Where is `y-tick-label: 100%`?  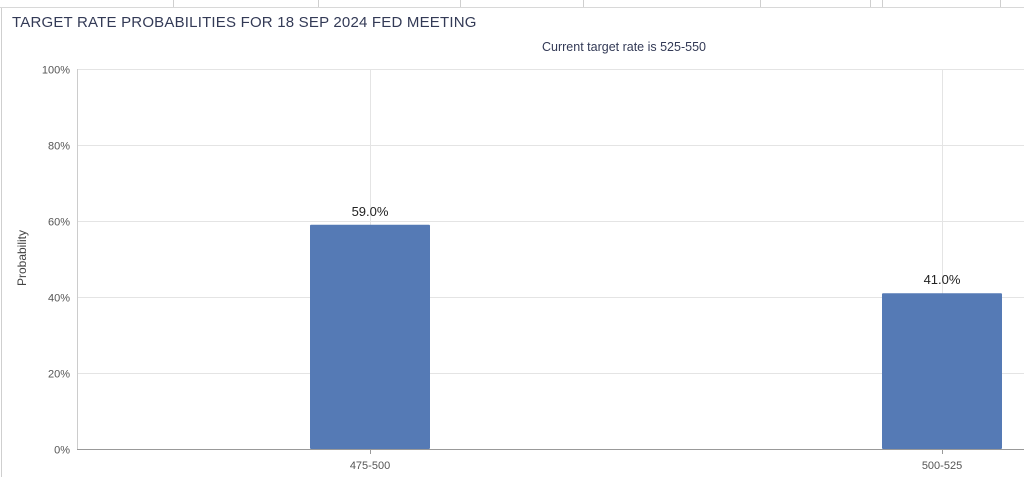 y-tick-label: 100% is located at coordinates (56, 71).